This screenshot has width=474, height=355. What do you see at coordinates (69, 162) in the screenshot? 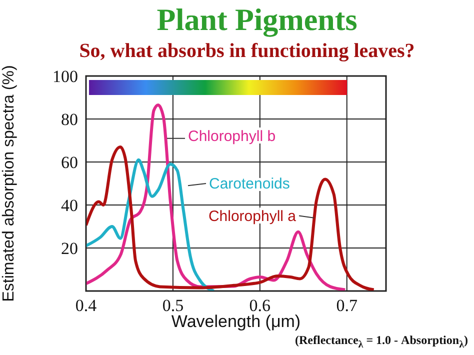
I see `y-tick-label: 60` at bounding box center [69, 162].